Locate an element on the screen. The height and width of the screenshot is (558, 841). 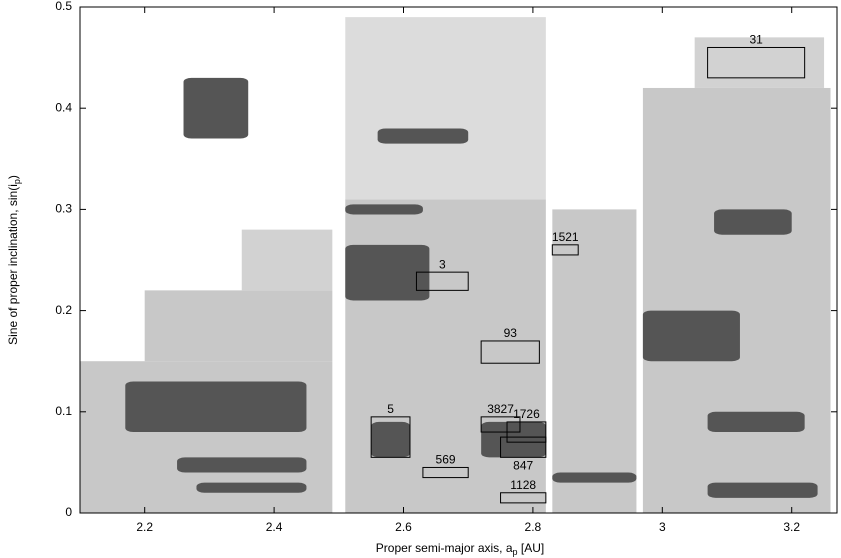
box-label: 5 is located at coordinates (390, 409).